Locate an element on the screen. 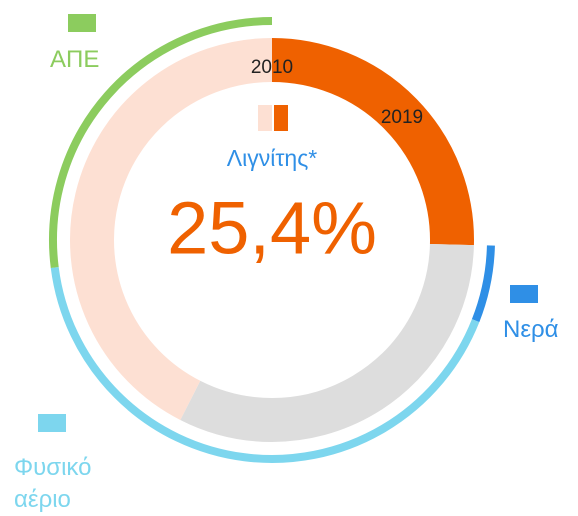  segment-label: 2010 is located at coordinates (272, 67).